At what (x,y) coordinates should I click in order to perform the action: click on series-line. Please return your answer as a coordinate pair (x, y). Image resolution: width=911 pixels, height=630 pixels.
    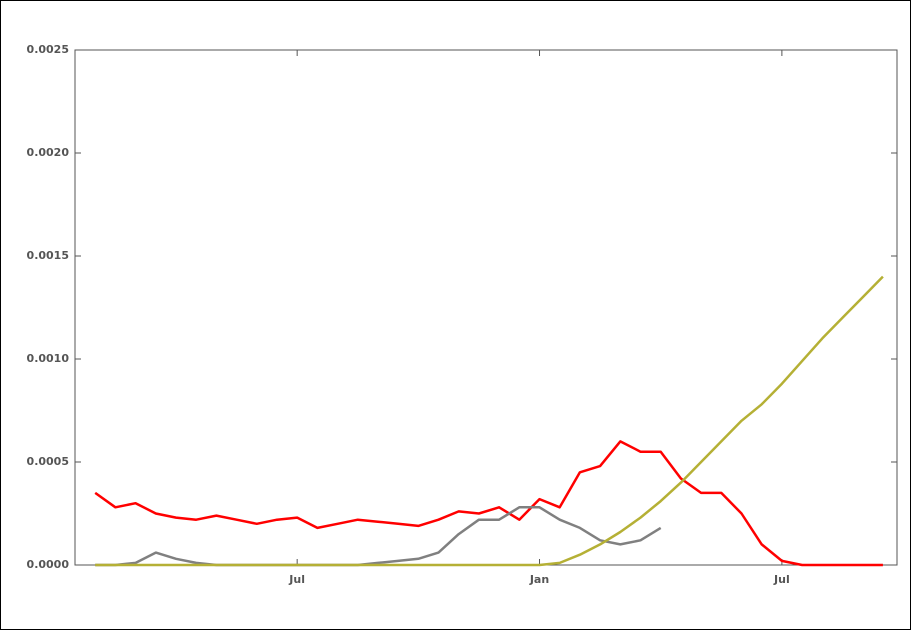
    Looking at the image, I should click on (378, 536).